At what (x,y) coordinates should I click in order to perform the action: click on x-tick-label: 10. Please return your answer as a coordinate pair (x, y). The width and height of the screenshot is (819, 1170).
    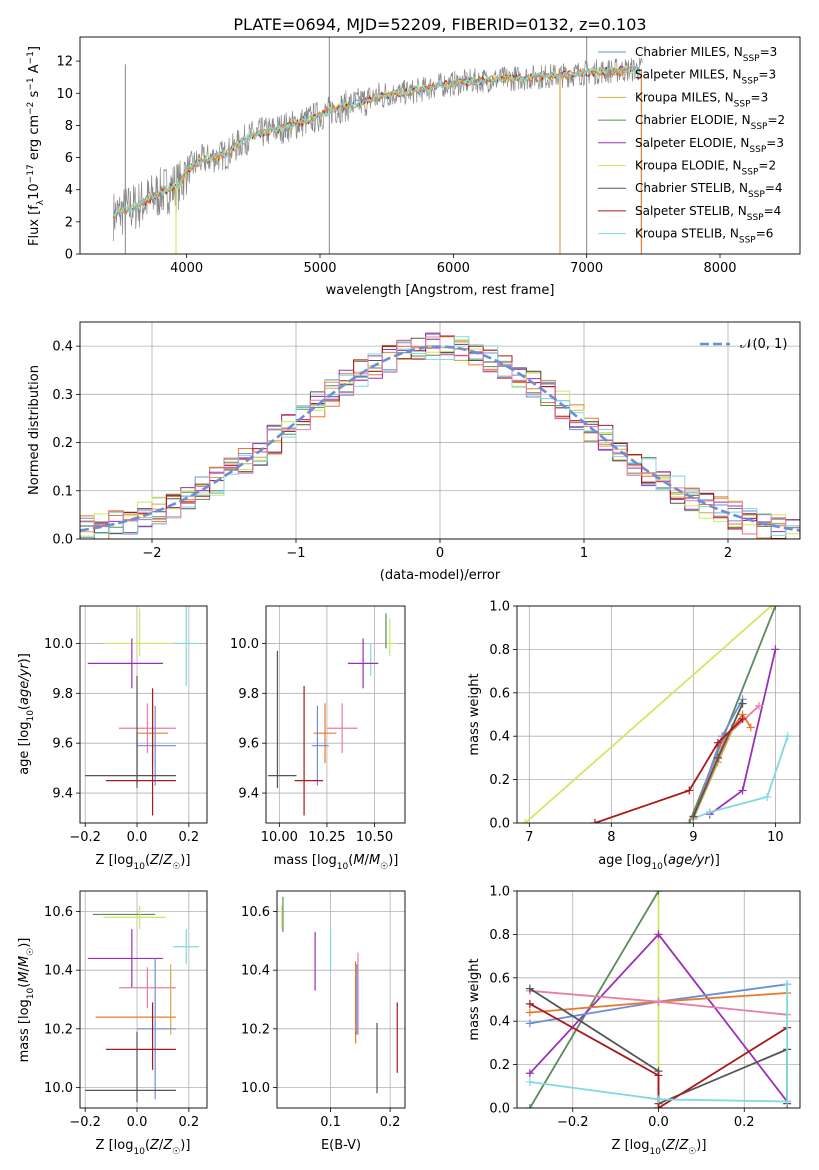
    Looking at the image, I should click on (775, 837).